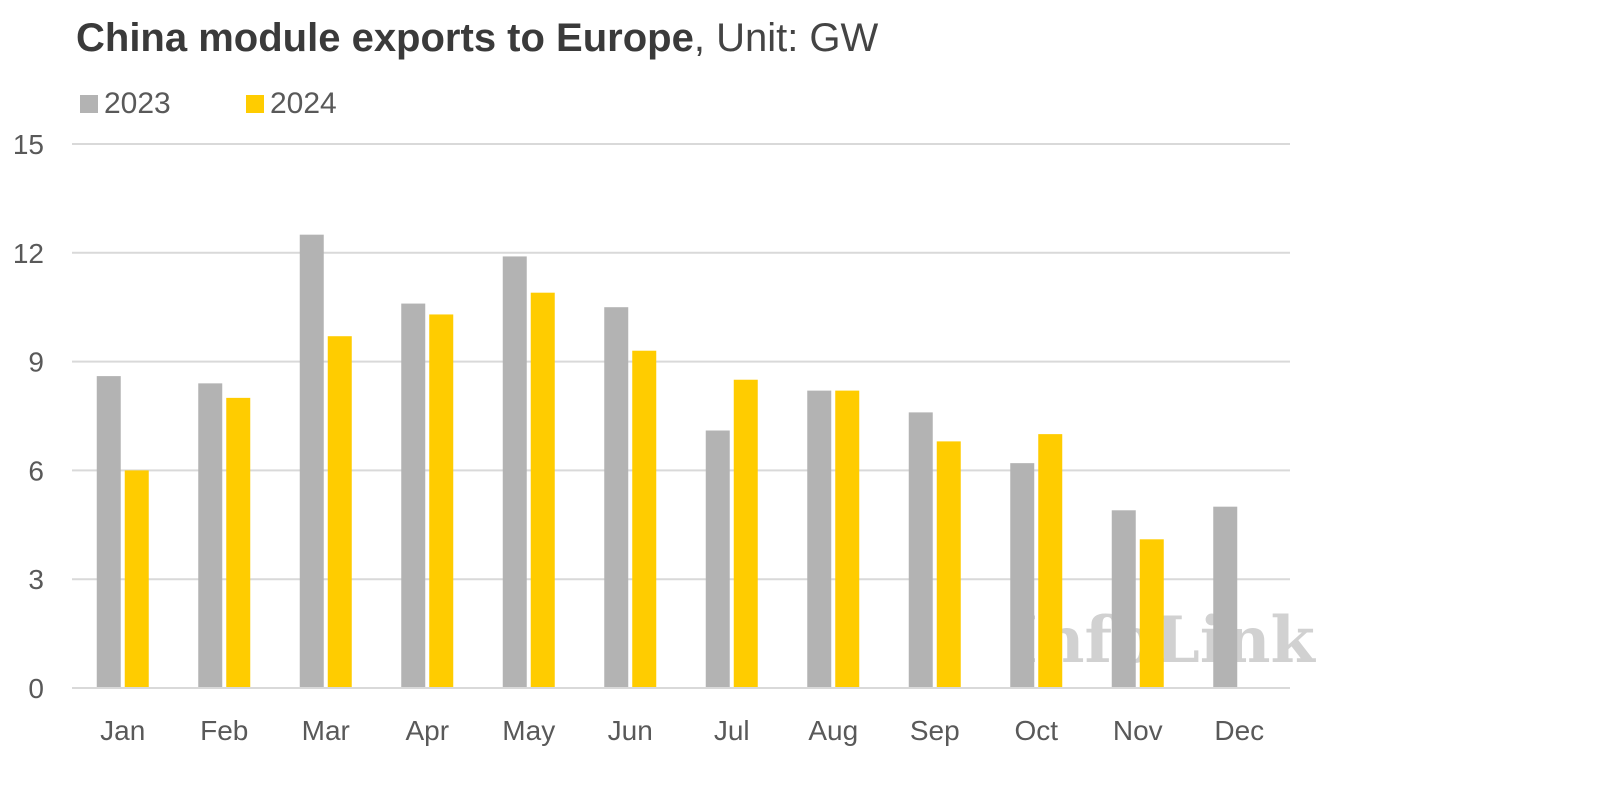 Image resolution: width=1600 pixels, height=785 pixels. Describe the element at coordinates (28, 253) in the screenshot. I see `y-tick-label: 12` at that location.